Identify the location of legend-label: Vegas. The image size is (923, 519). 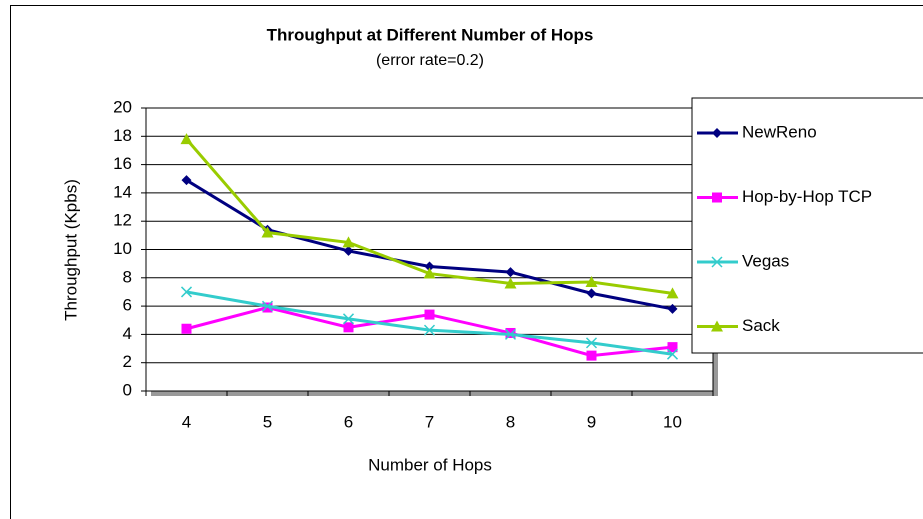
(765, 260).